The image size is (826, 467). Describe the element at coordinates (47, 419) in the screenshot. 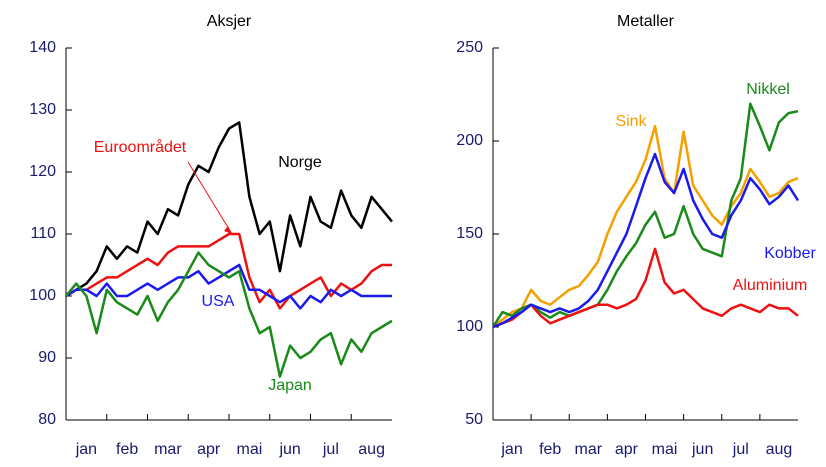

I see `y-tick-label: 80` at that location.